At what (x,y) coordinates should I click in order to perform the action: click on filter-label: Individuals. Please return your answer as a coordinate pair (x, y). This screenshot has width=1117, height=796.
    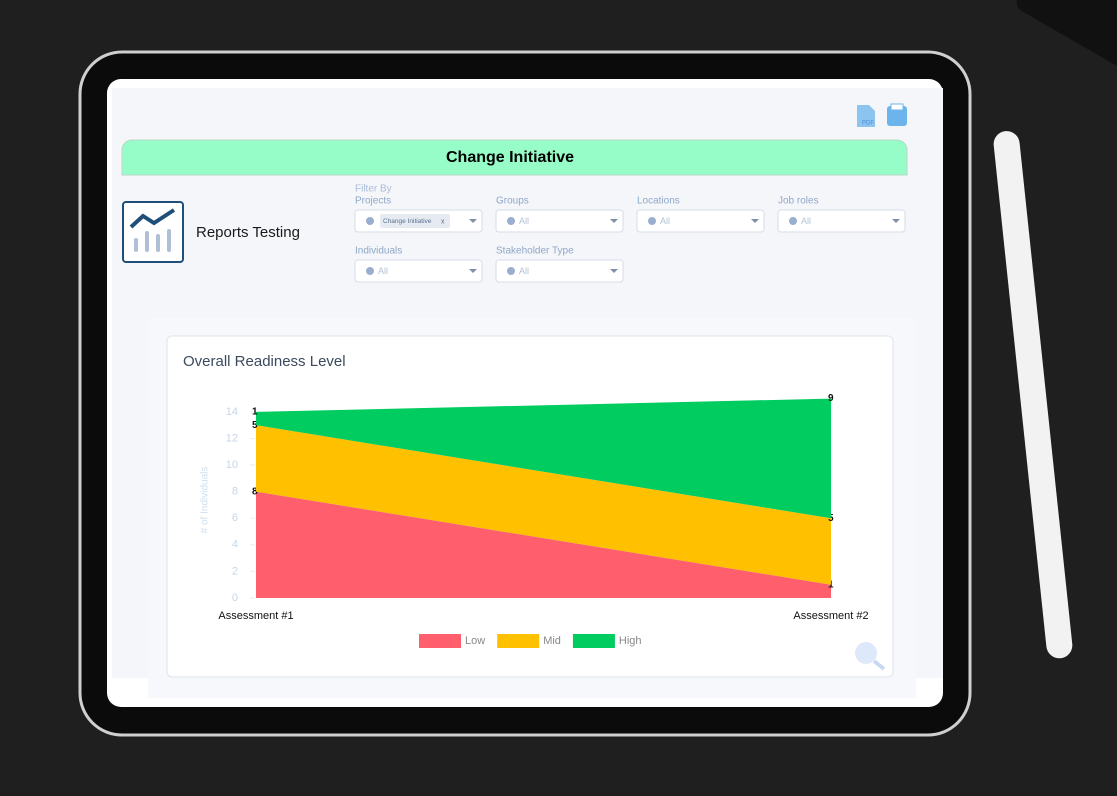
    Looking at the image, I should click on (378, 251).